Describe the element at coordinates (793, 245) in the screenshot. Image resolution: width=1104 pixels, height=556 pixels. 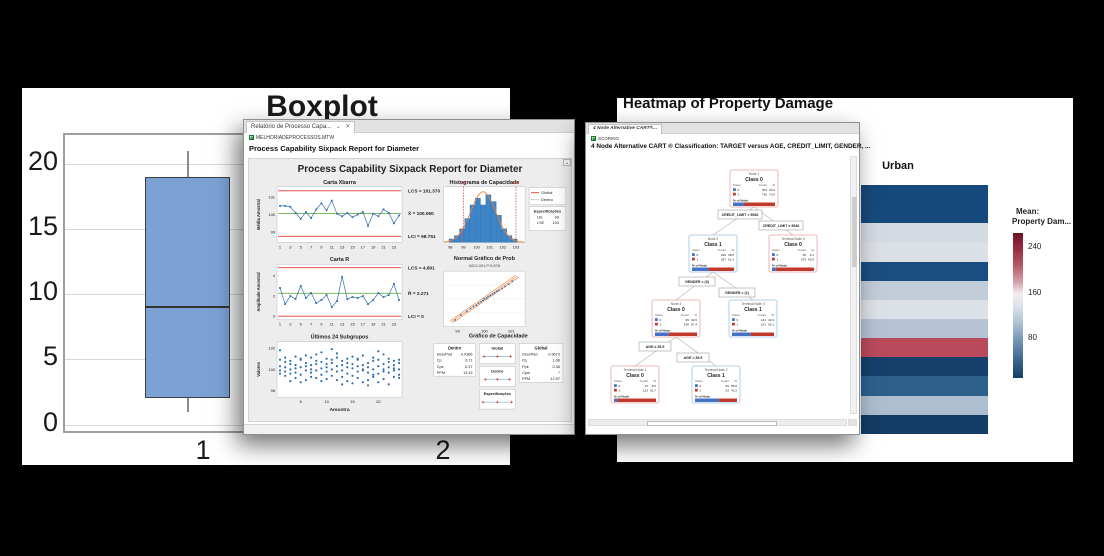
I see `svg-text: Class 0` at that location.